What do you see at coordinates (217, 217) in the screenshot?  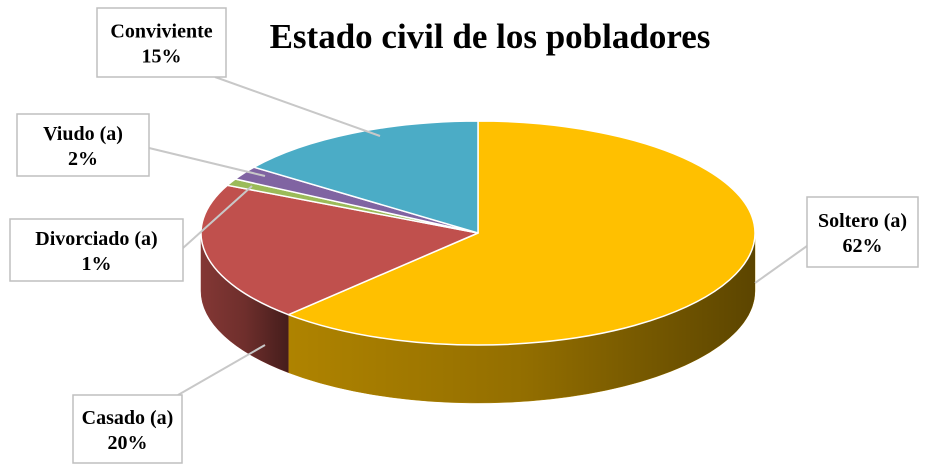 I see `leader-line-divorciado-a` at bounding box center [217, 217].